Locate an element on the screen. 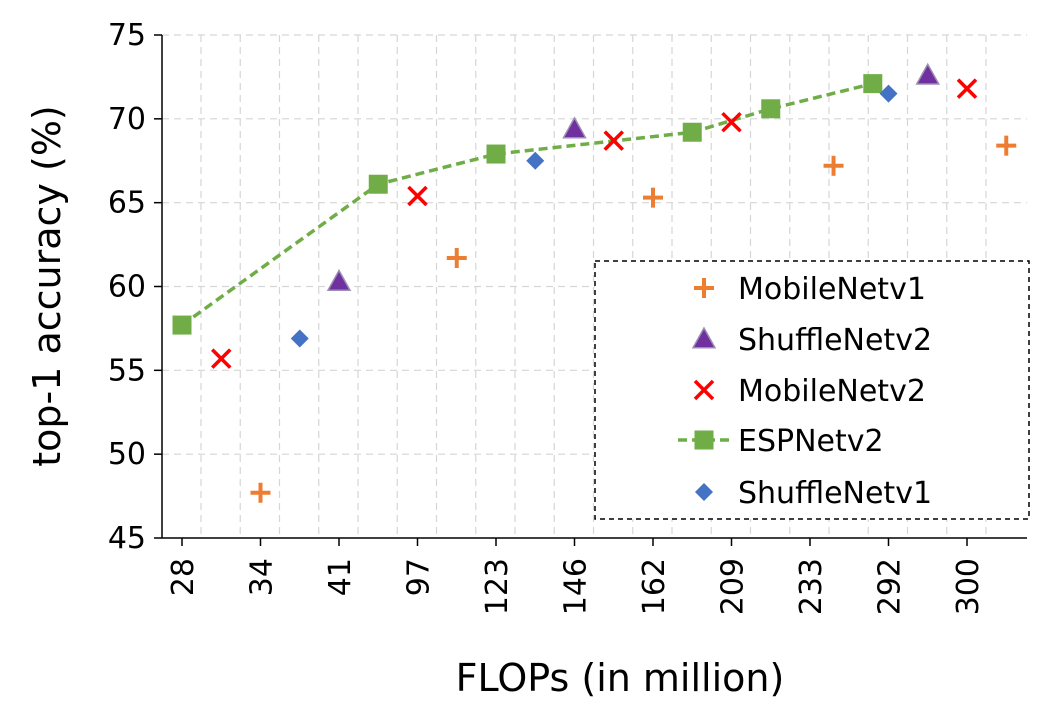 The width and height of the screenshot is (1047, 706). y-tick-label: 75 is located at coordinates (127, 35).